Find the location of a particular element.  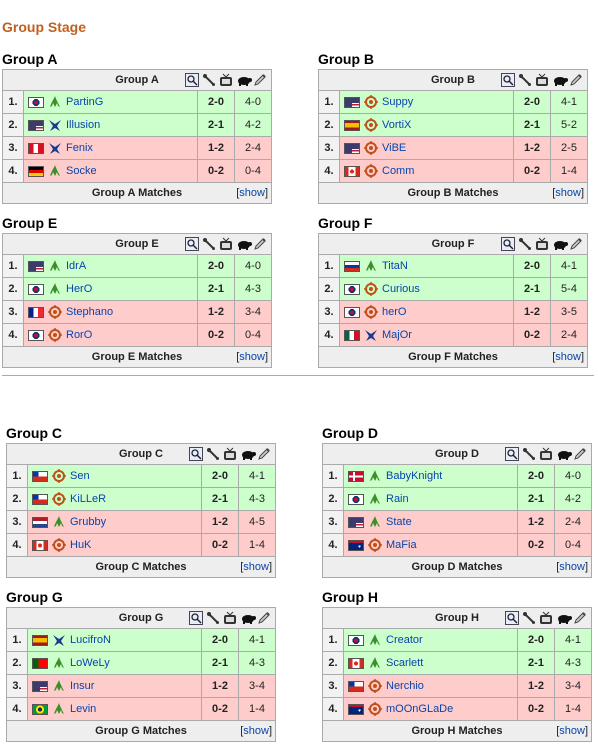

position: 3. is located at coordinates (13, 312).